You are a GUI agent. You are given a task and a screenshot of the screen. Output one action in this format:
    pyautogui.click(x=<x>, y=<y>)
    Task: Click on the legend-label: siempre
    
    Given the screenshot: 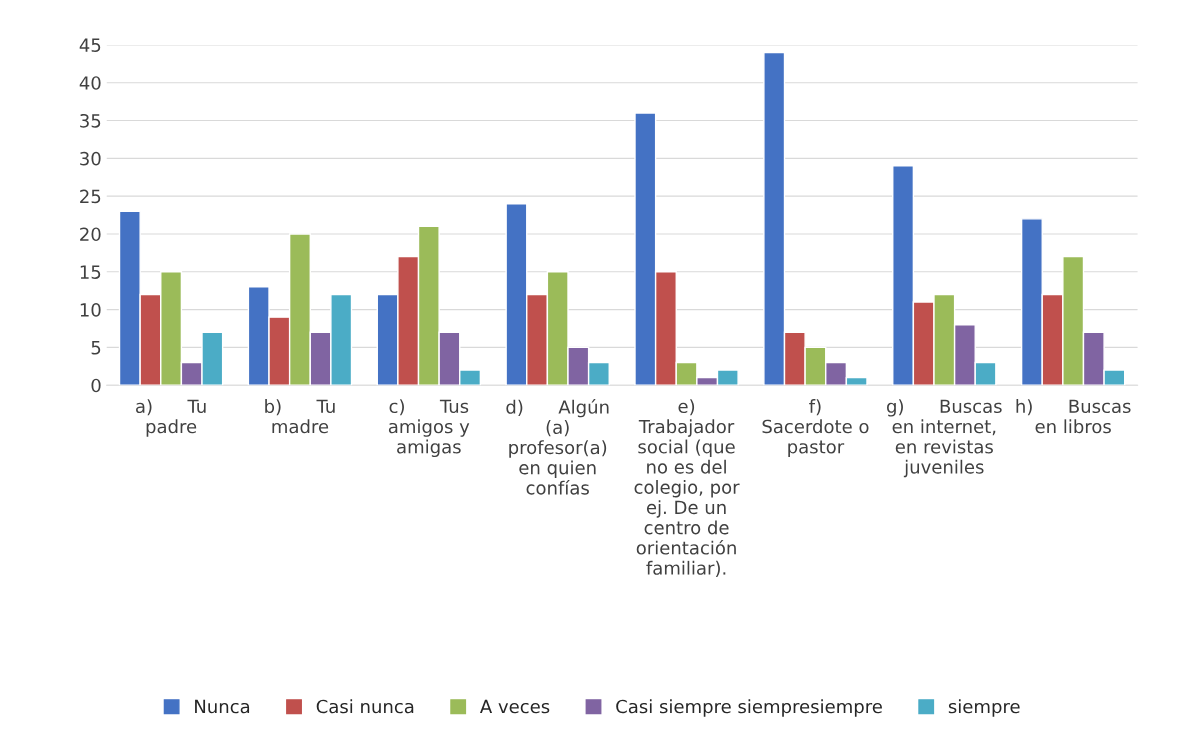 What is the action you would take?
    pyautogui.click(x=984, y=708)
    